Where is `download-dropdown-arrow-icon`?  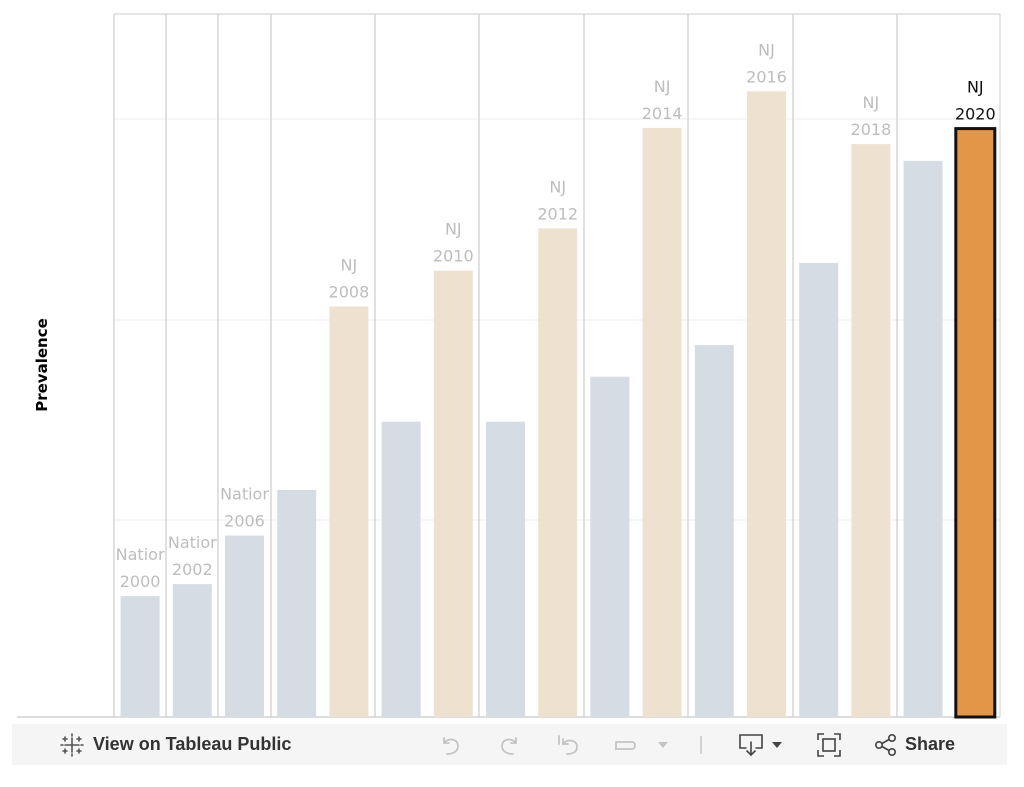 download-dropdown-arrow-icon is located at coordinates (777, 745).